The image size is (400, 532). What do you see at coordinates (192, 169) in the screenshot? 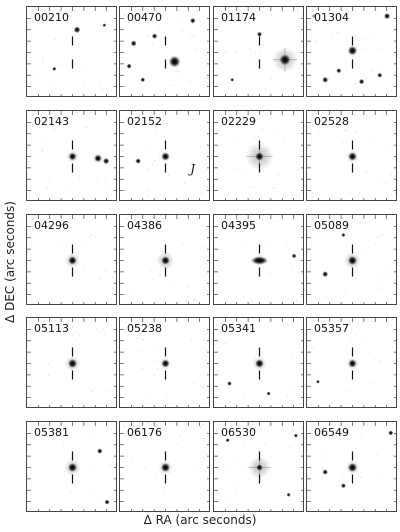
I see `panel-annotation: J` at bounding box center [192, 169].